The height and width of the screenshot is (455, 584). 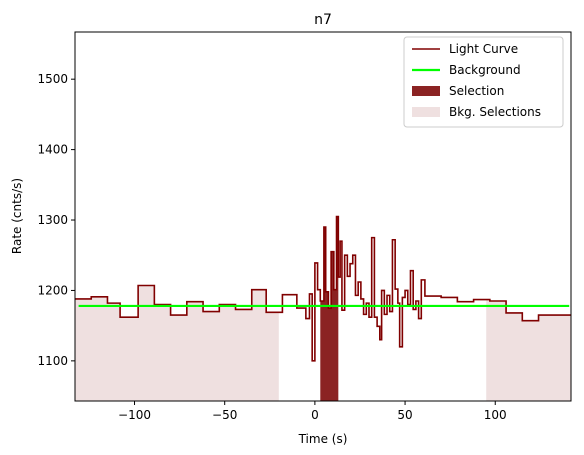 I want to click on y-tick-label: 1300, so click(x=52, y=220).